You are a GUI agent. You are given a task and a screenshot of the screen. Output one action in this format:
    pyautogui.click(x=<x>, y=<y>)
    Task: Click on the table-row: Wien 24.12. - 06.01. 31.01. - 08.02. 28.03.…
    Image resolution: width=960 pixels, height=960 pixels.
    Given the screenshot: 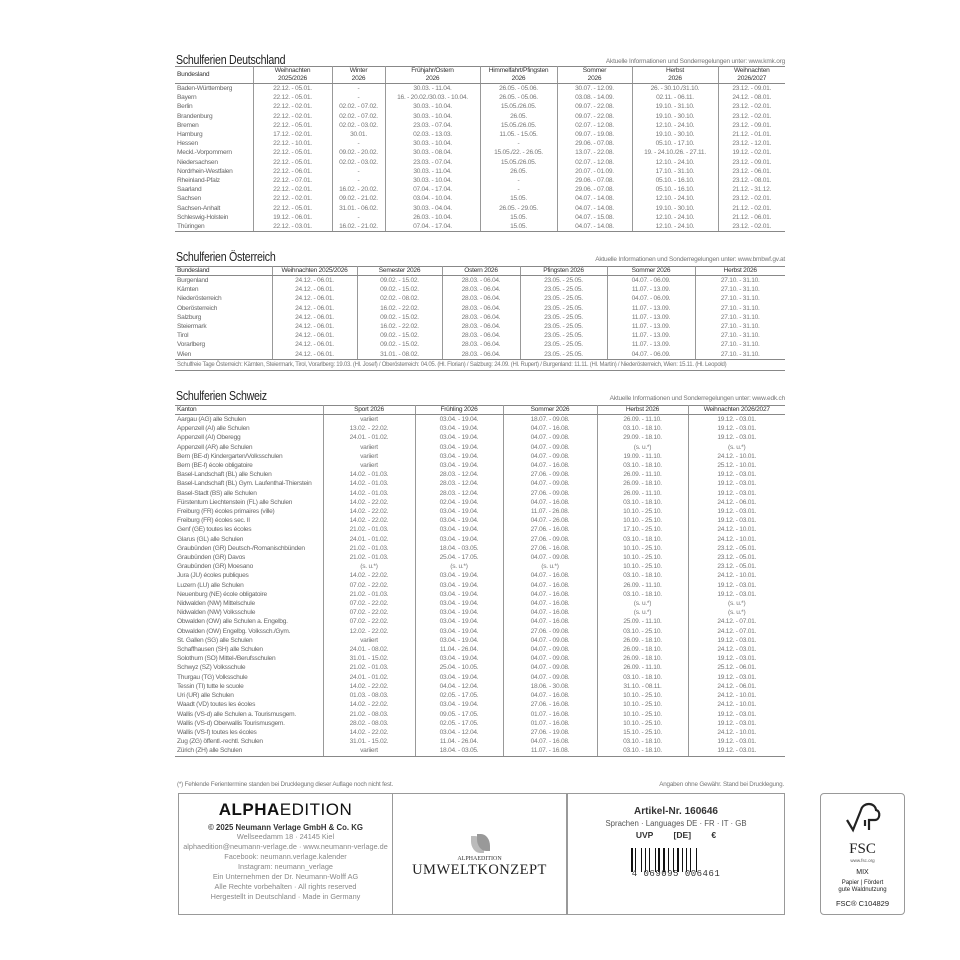 What is the action you would take?
    pyautogui.click(x=480, y=354)
    